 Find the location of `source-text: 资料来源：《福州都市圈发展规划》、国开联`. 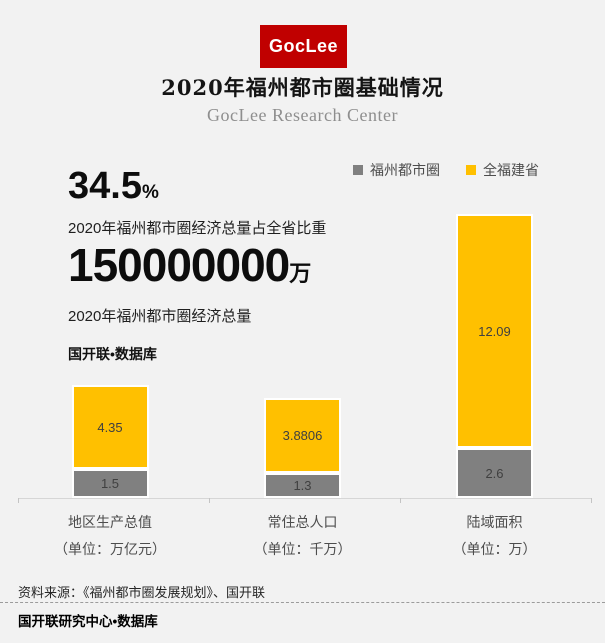

source-text: 资料来源：《福州都市圈发展规划》、国开联 is located at coordinates (142, 592).